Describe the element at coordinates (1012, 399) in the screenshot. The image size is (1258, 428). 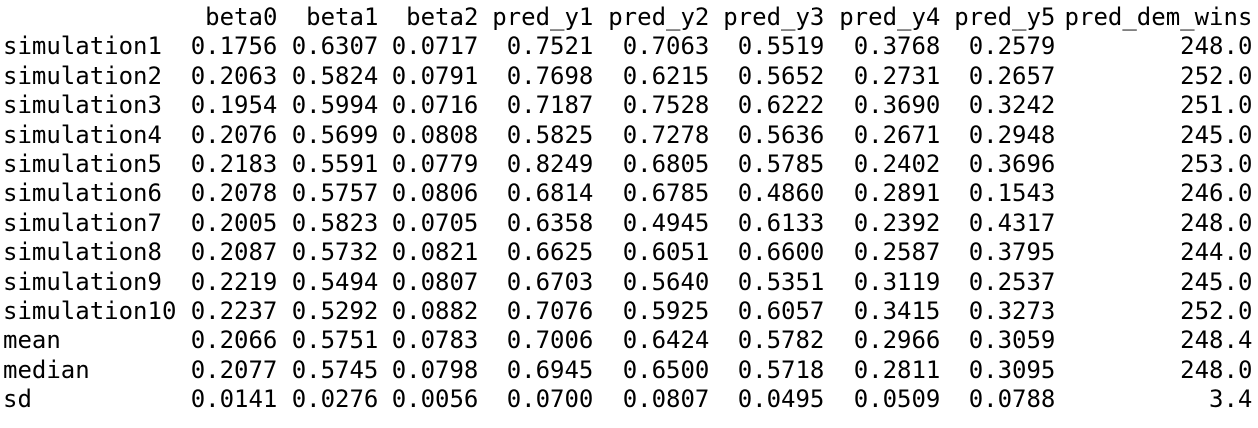
I see `table-cell: 0.0788` at that location.